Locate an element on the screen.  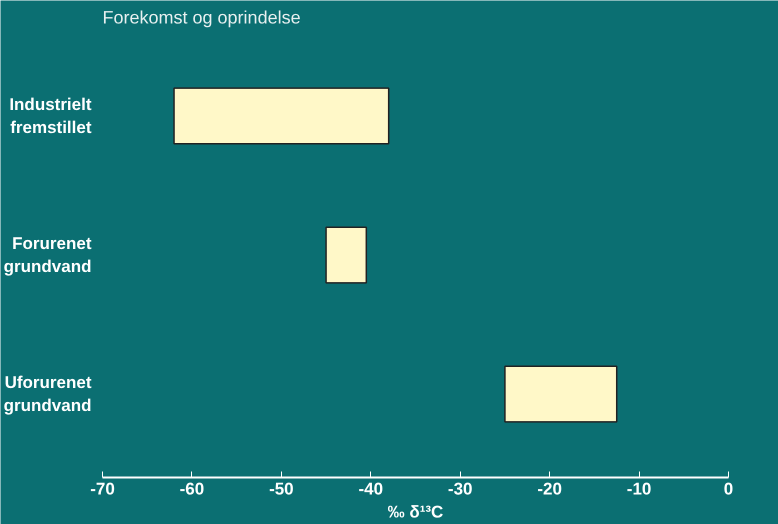
x-tick-label: -30 is located at coordinates (460, 489).